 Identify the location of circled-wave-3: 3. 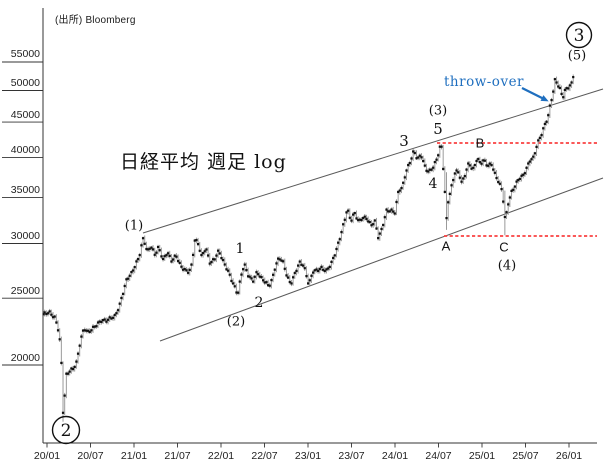
(579, 35).